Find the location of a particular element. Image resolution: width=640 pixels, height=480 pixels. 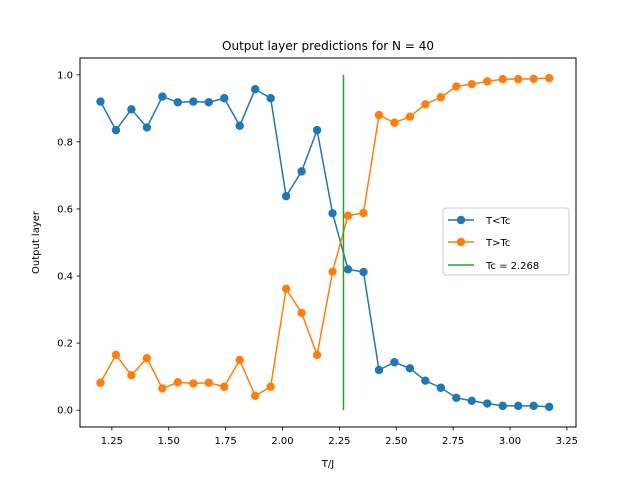

y-tick-label: 0.2 is located at coordinates (65, 344).